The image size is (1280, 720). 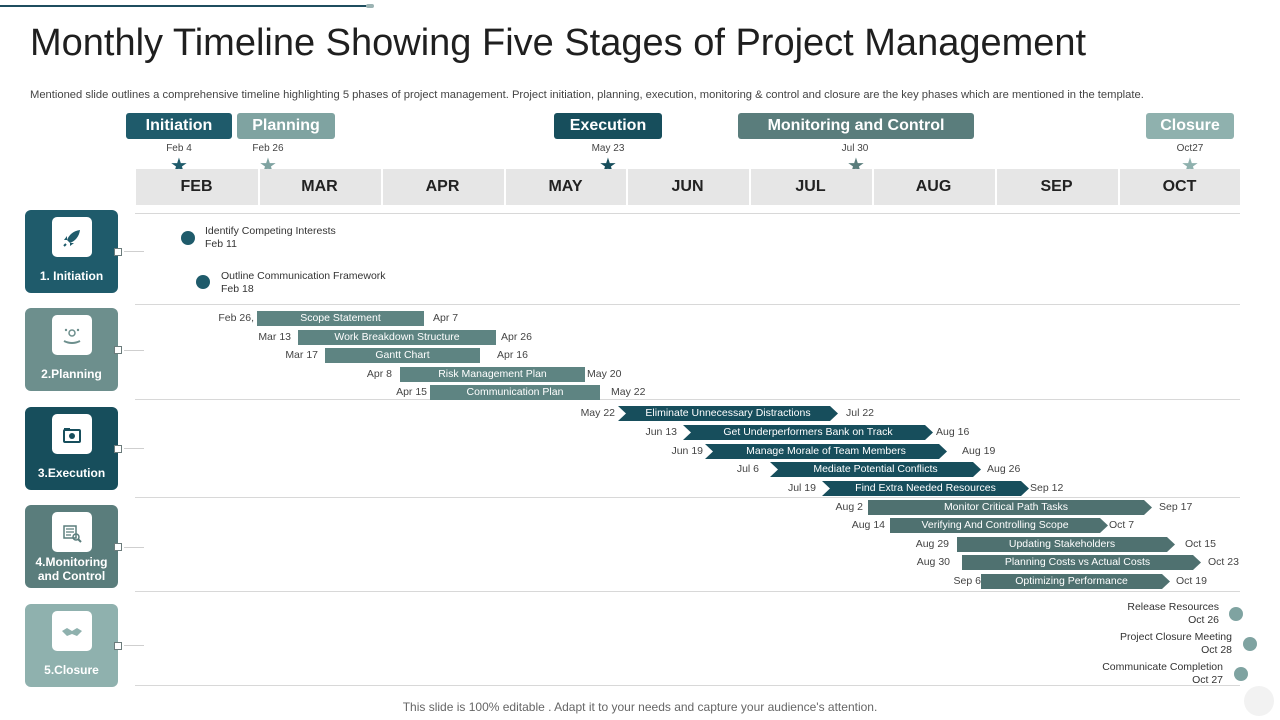 I want to click on milestone-date: Oct 26, so click(x=1203, y=620).